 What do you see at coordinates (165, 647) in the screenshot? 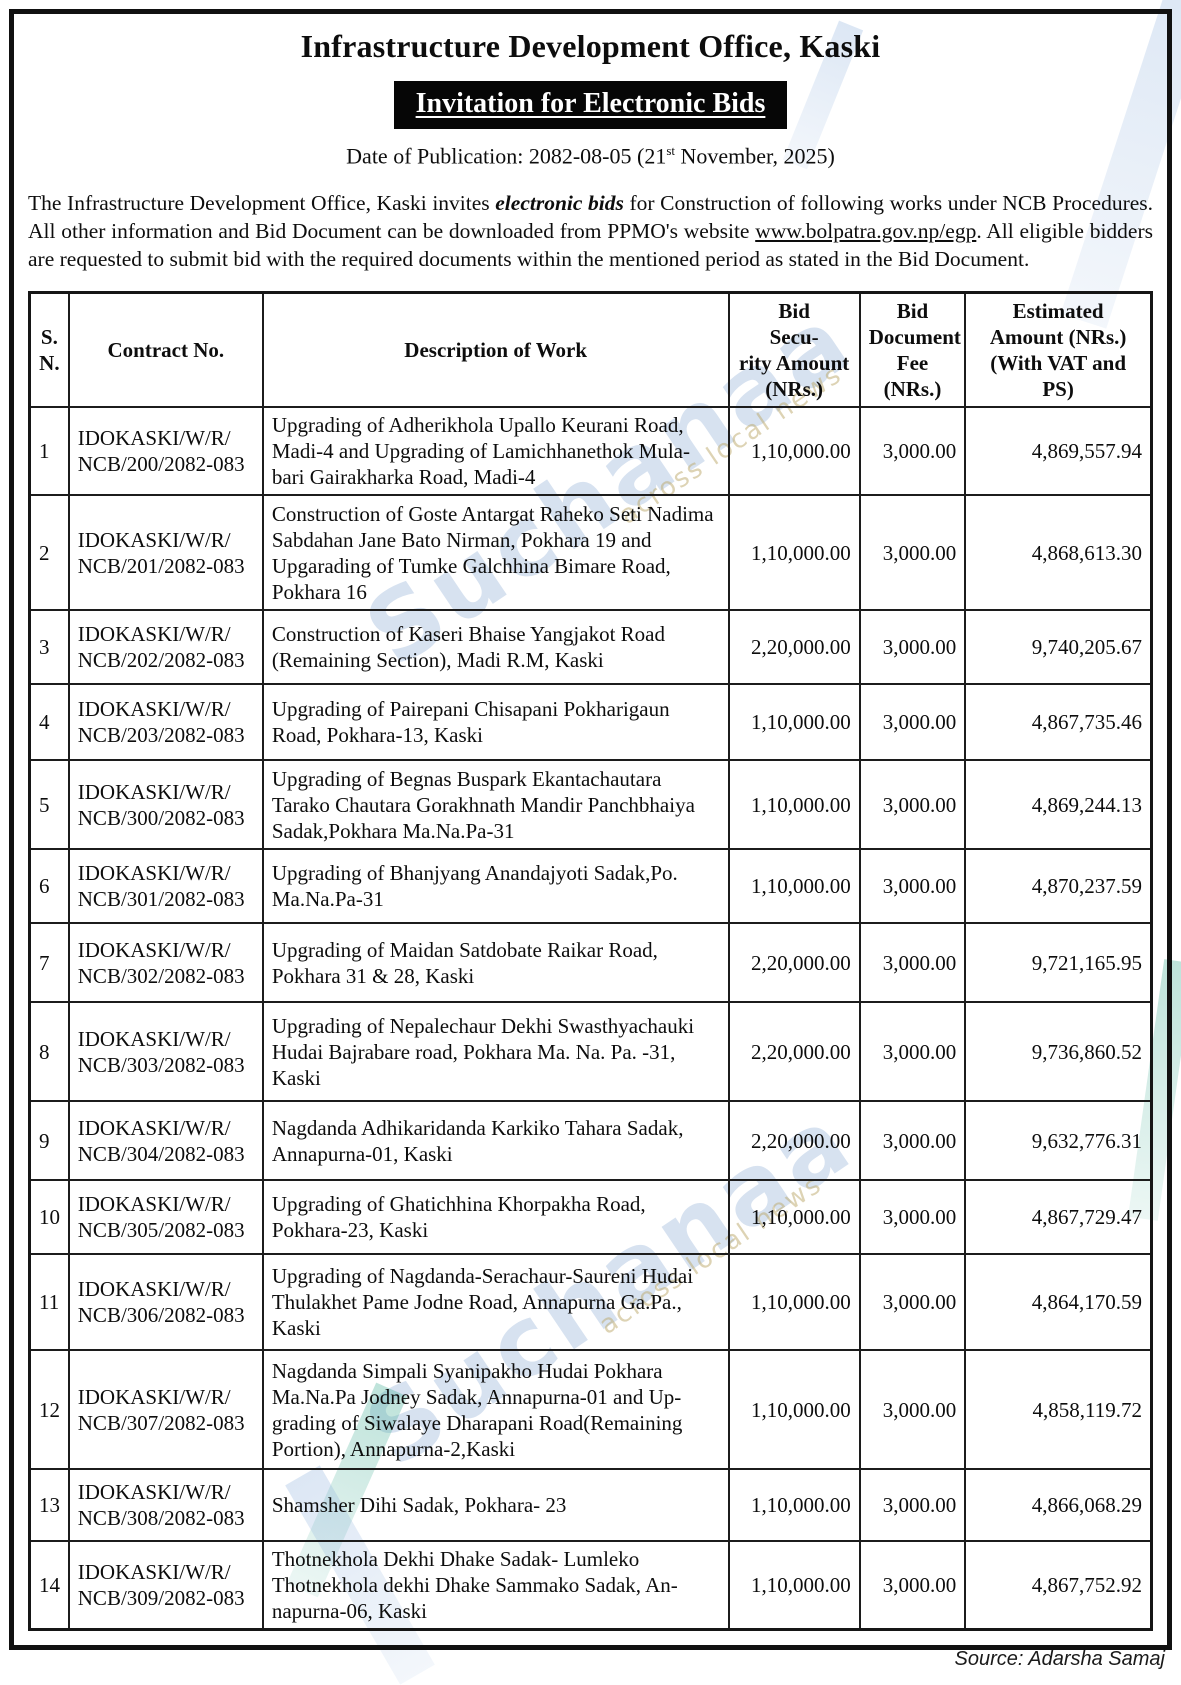
I see `contract-no-cell: IDOKASKI/W/R/ NCB/202/2082-083` at bounding box center [165, 647].